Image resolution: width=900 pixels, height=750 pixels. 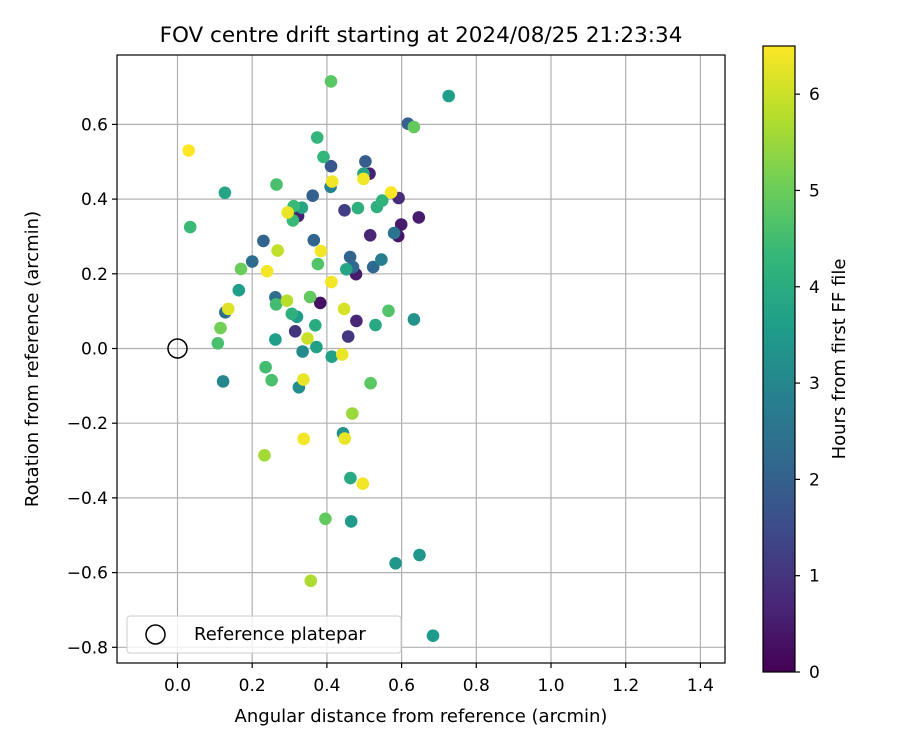 I want to click on colorbar-tick-label: 1, so click(x=814, y=577).